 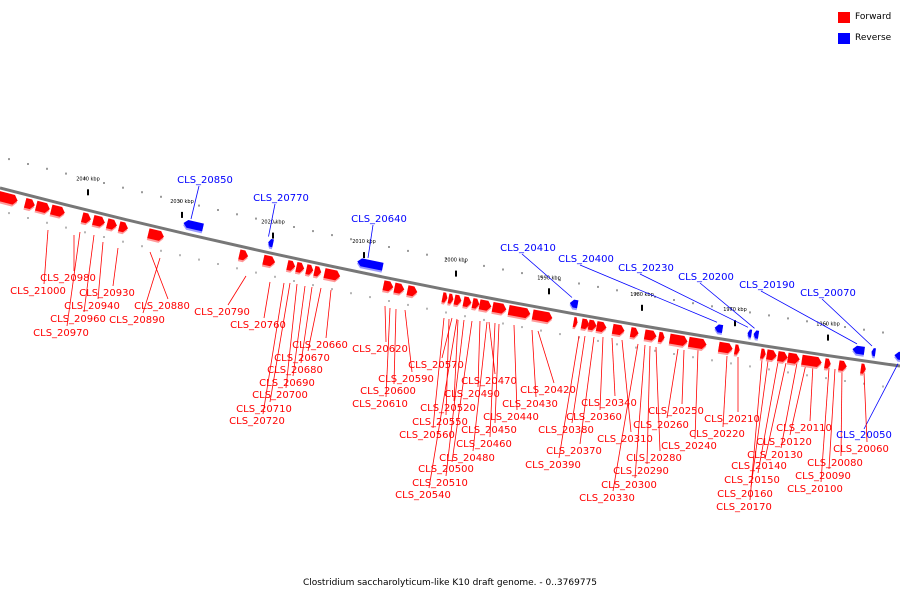 What do you see at coordinates (784, 442) in the screenshot?
I see `forward-gene-label: CLS_20120` at bounding box center [784, 442].